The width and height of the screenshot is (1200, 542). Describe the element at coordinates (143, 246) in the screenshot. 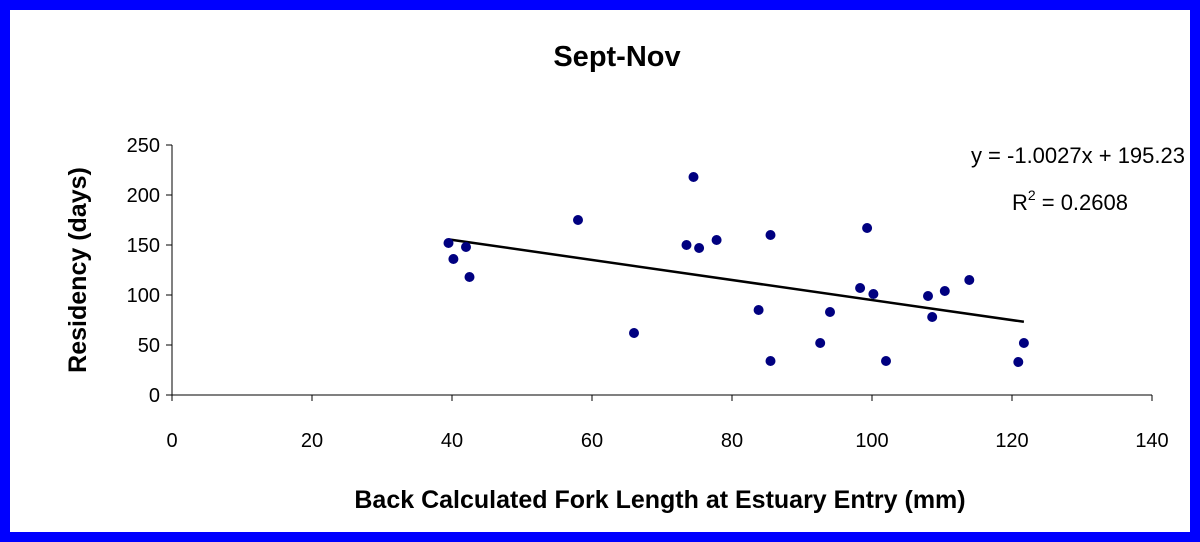

I see `y-tick-label: 150` at that location.